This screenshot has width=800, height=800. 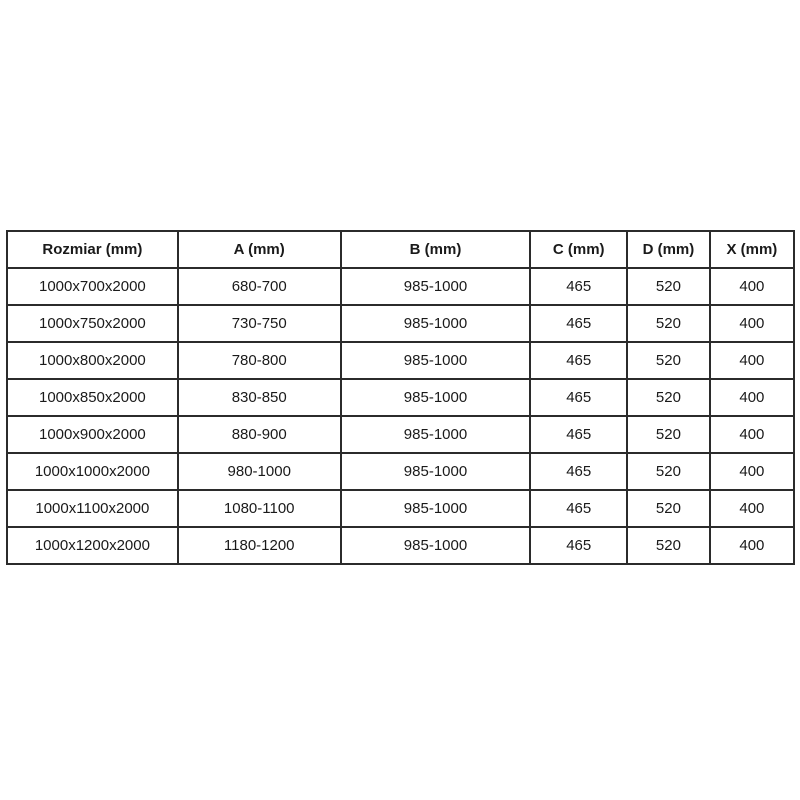 What do you see at coordinates (668, 249) in the screenshot?
I see `header-cell: D (mm)` at bounding box center [668, 249].